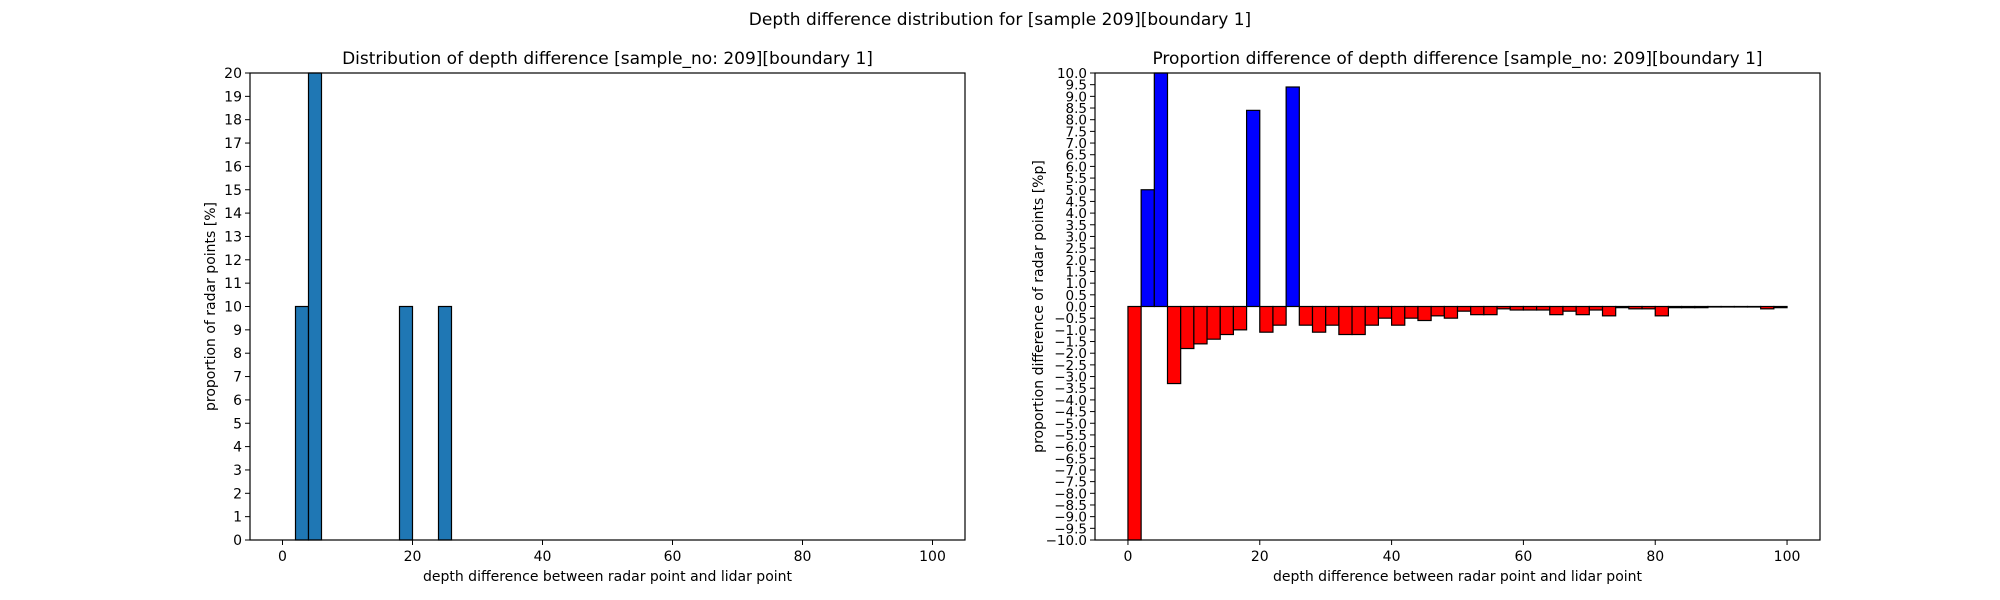  I want to click on y-tick-label: 2, so click(237, 494).